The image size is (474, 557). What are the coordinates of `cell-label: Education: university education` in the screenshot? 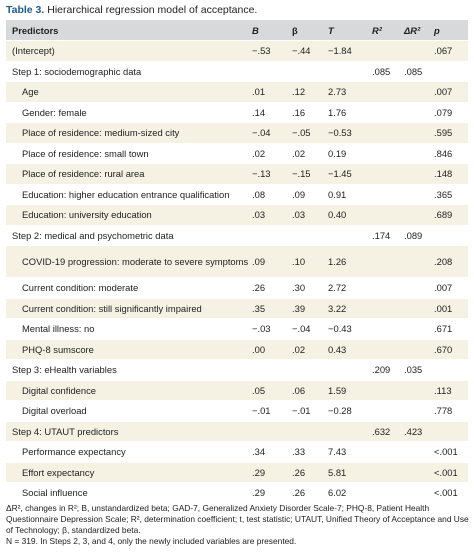 It's located at (87, 215).